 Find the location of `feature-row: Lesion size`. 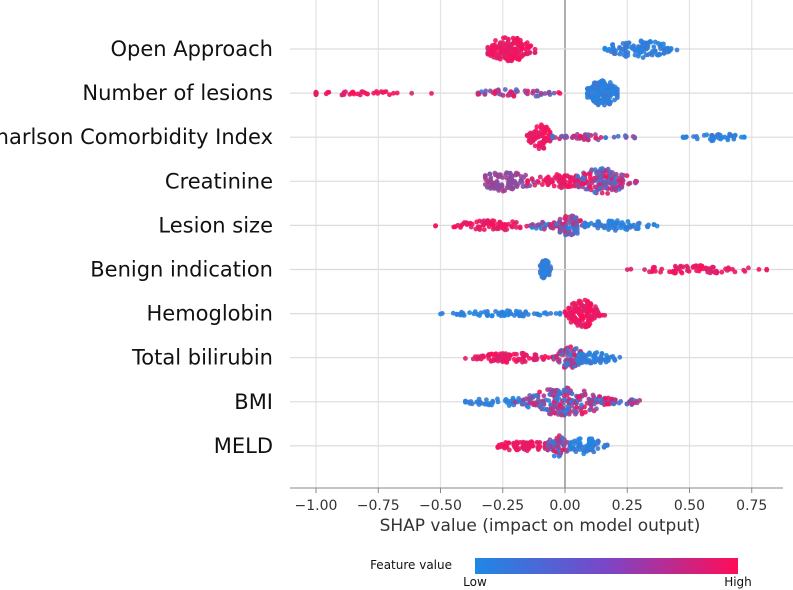

feature-row: Lesion size is located at coordinates (409, 225).